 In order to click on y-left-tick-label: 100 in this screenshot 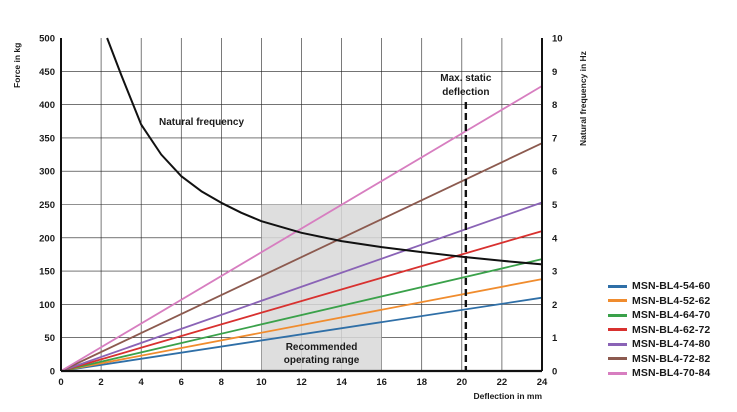, I will do `click(47, 305)`.